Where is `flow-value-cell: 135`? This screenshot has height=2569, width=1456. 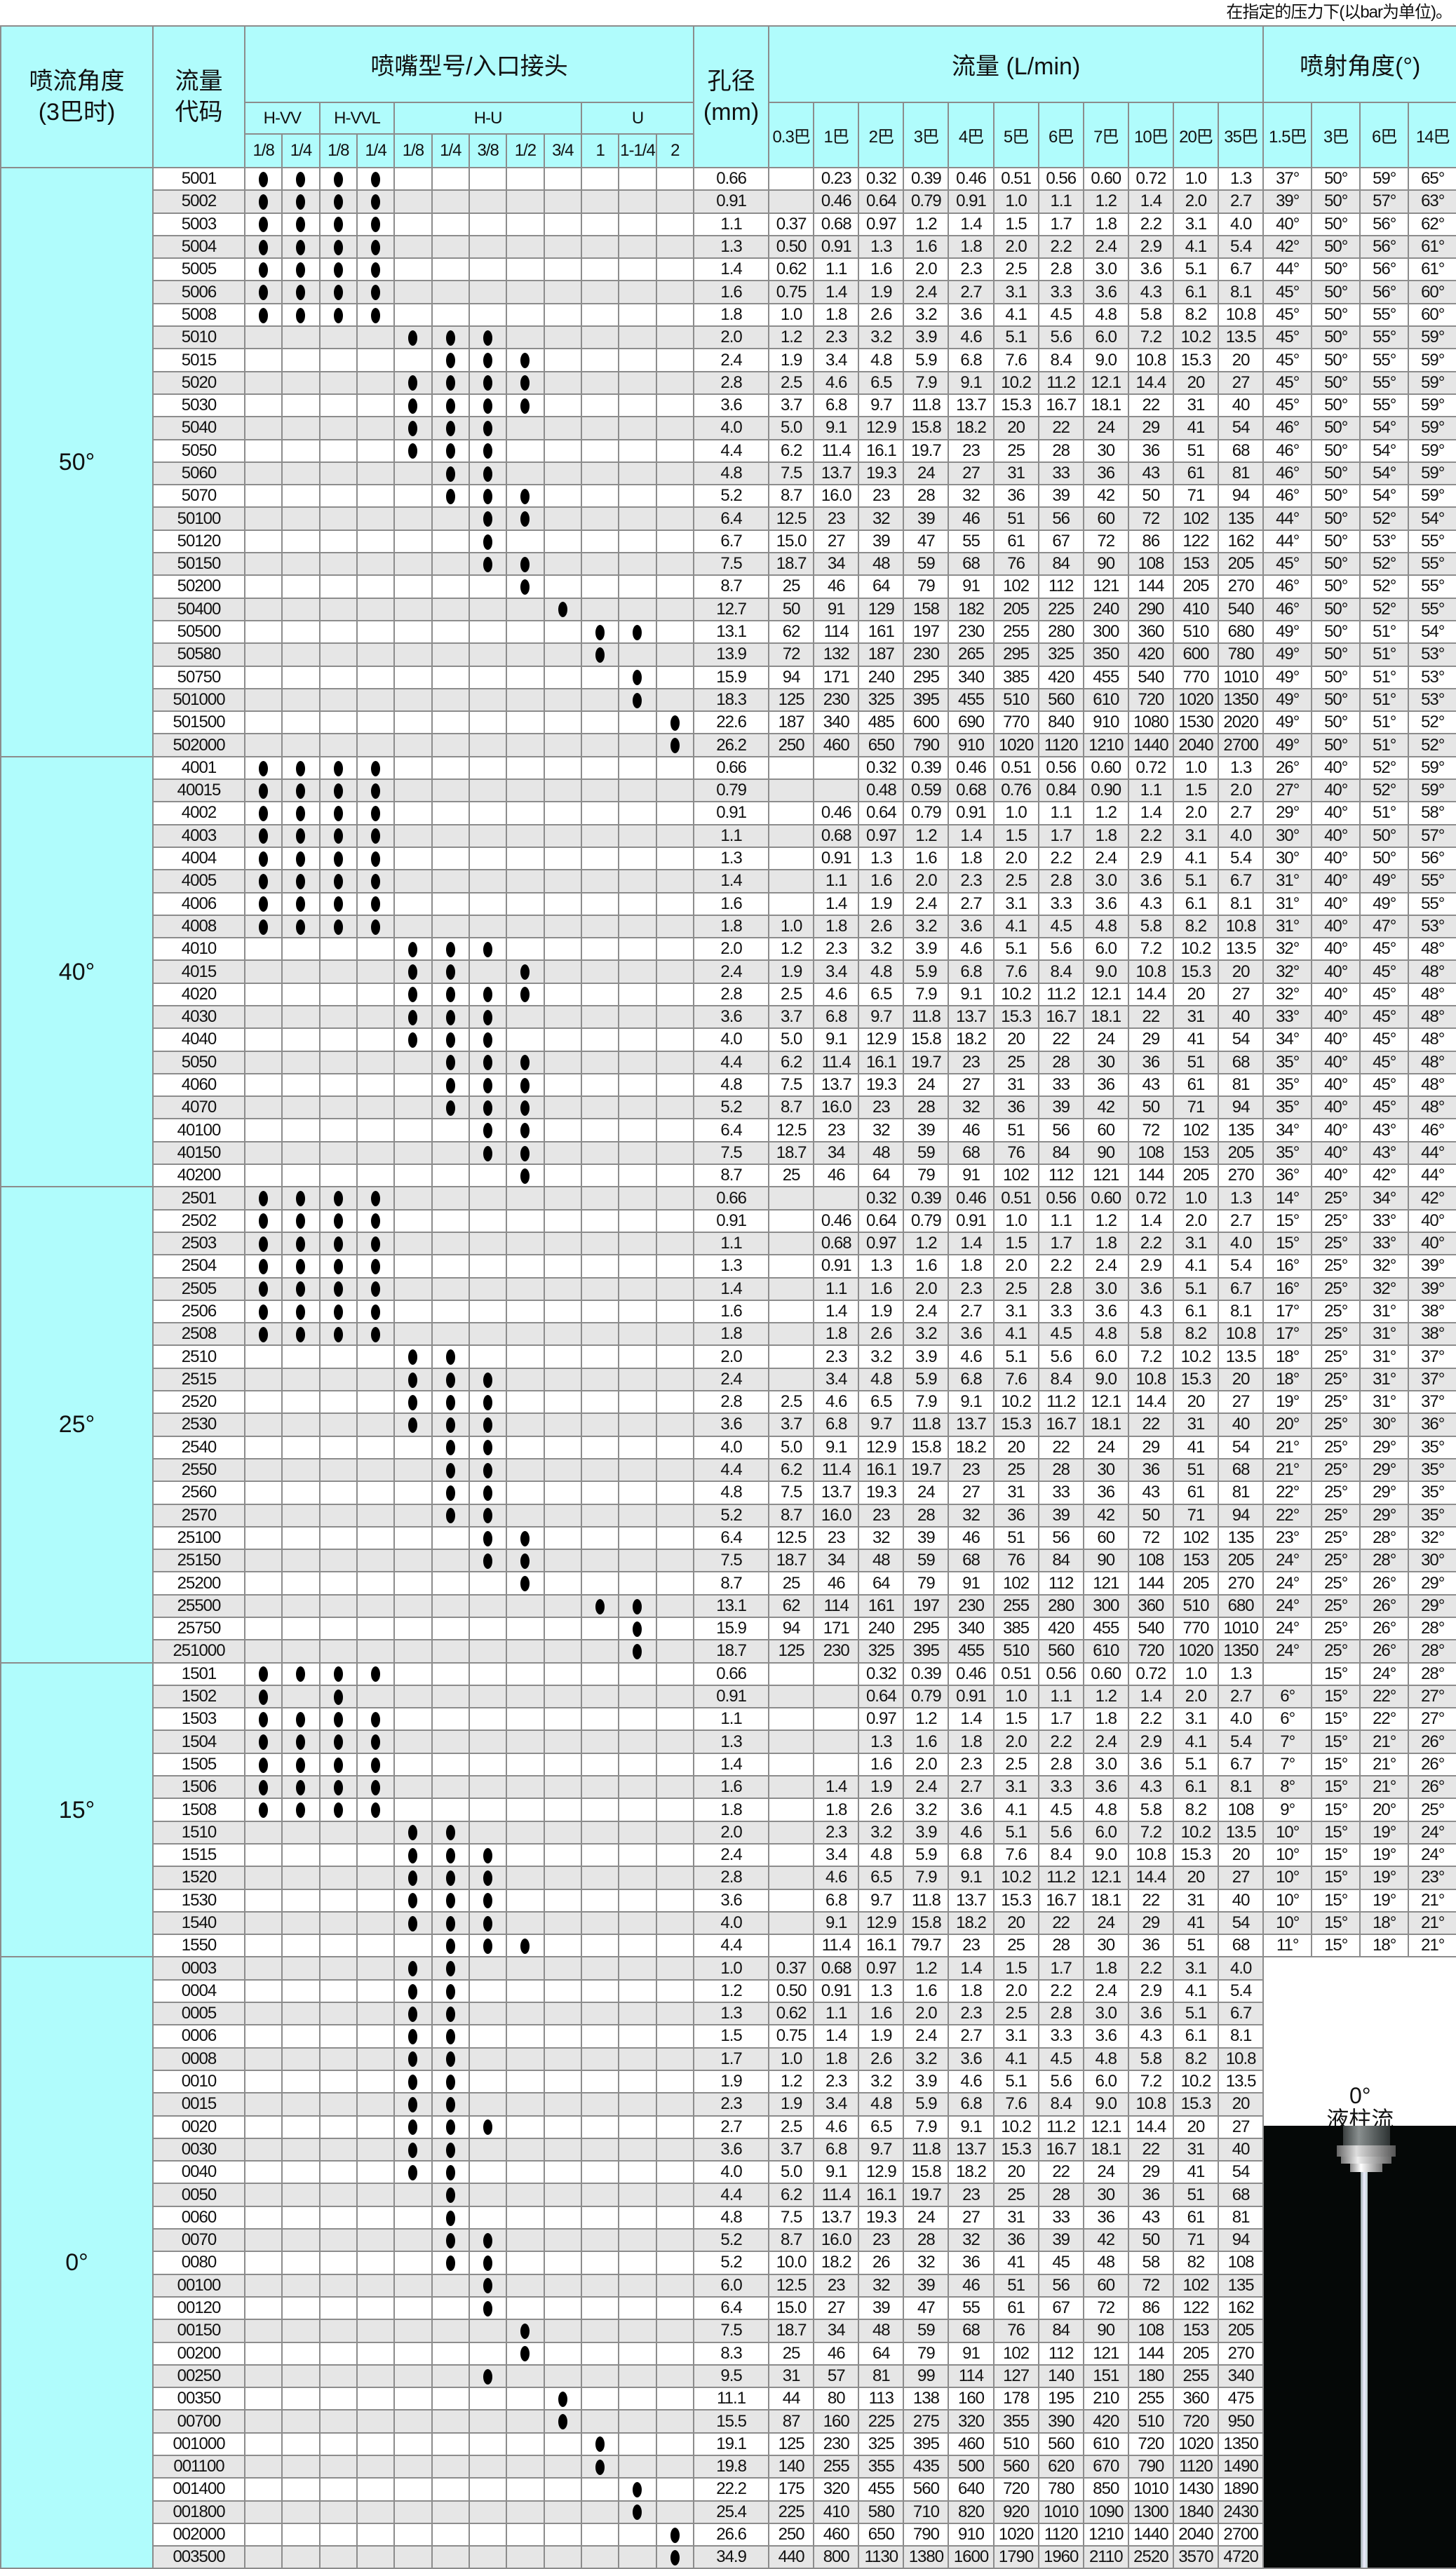
flow-value-cell: 135 is located at coordinates (1241, 1130).